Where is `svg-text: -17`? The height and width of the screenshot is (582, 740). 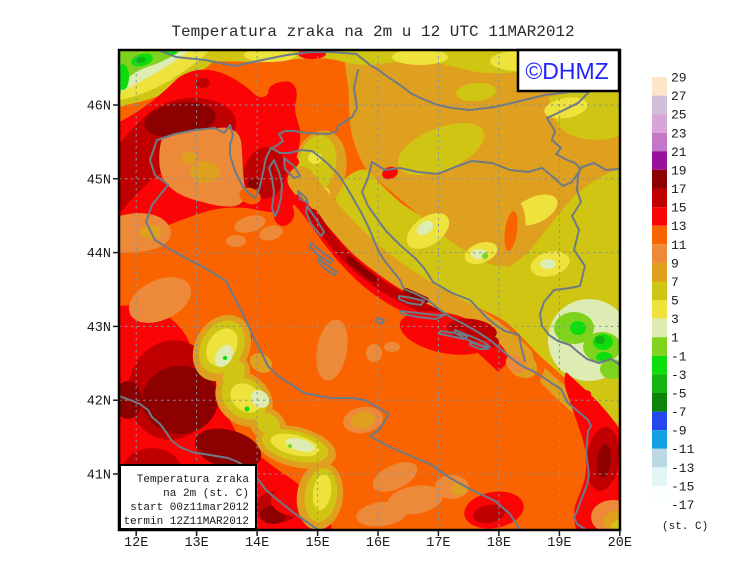 svg-text: -17 is located at coordinates (682, 505).